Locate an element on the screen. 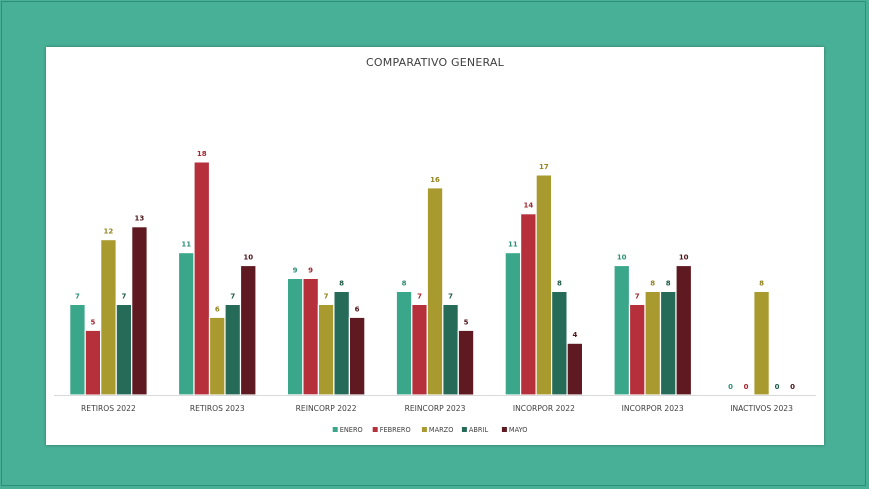  data-label-mayo-5: 10 is located at coordinates (684, 258).